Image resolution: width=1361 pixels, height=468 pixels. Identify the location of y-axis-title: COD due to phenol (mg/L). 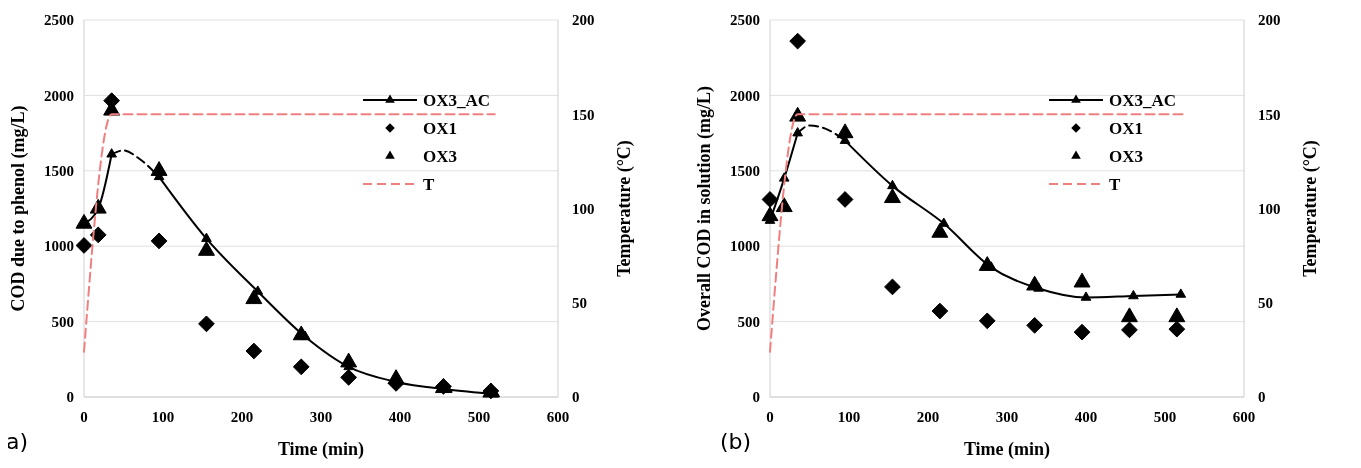
(18, 208).